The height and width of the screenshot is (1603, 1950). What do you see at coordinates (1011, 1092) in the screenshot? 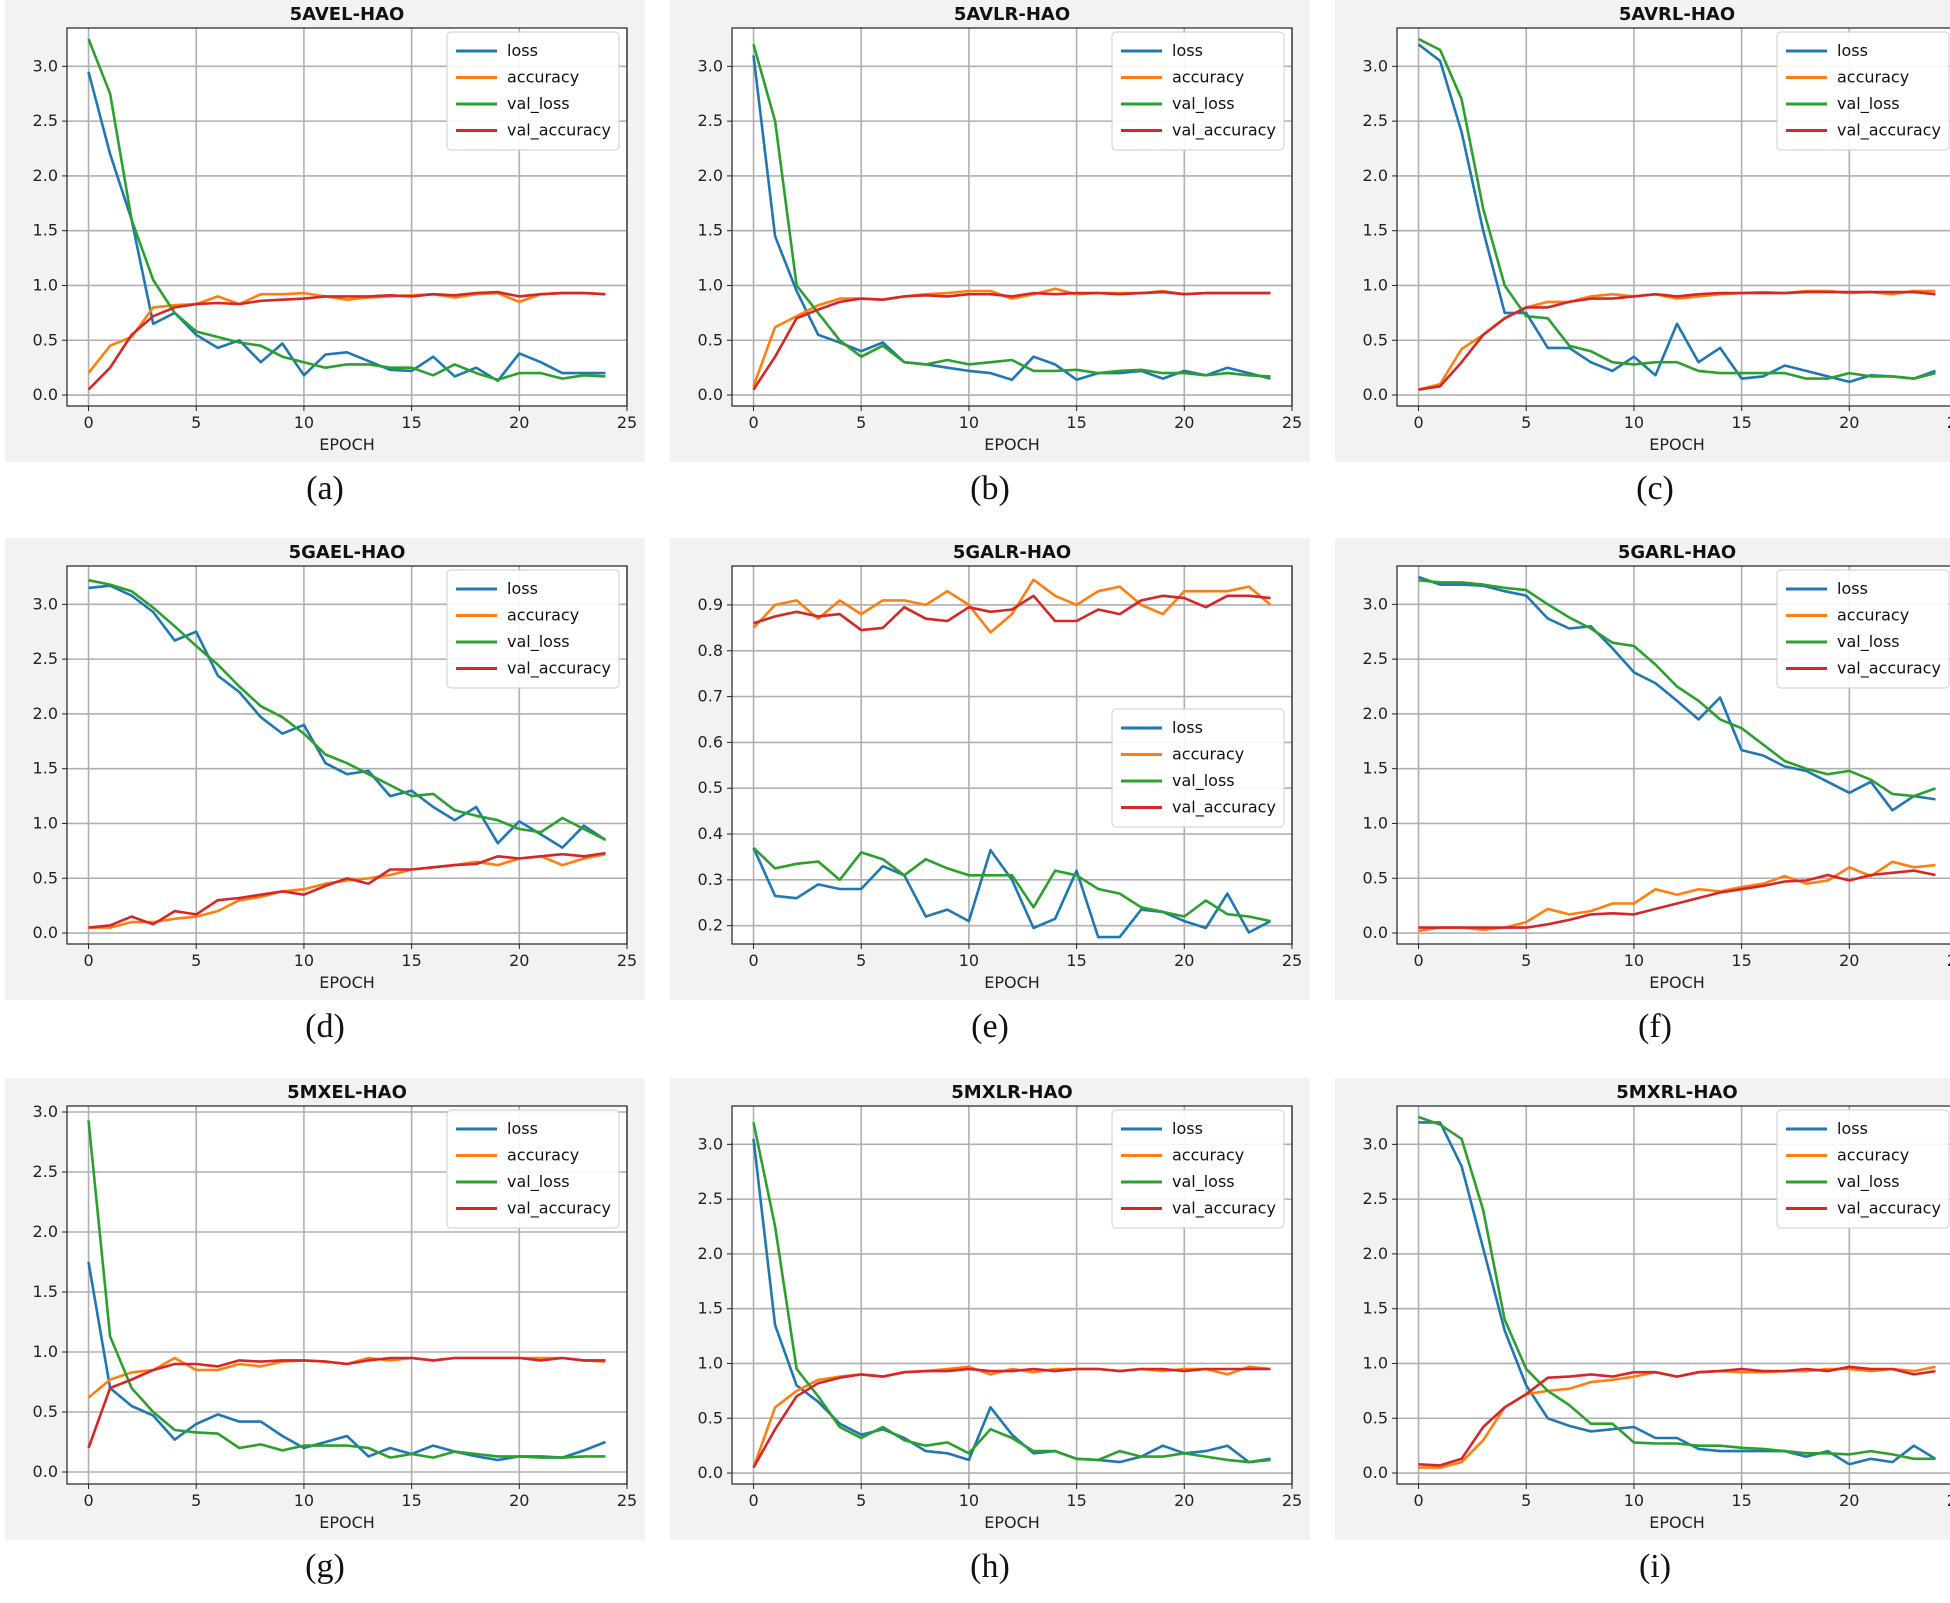
I see `chart-title: 5MXLR-HAO` at bounding box center [1011, 1092].